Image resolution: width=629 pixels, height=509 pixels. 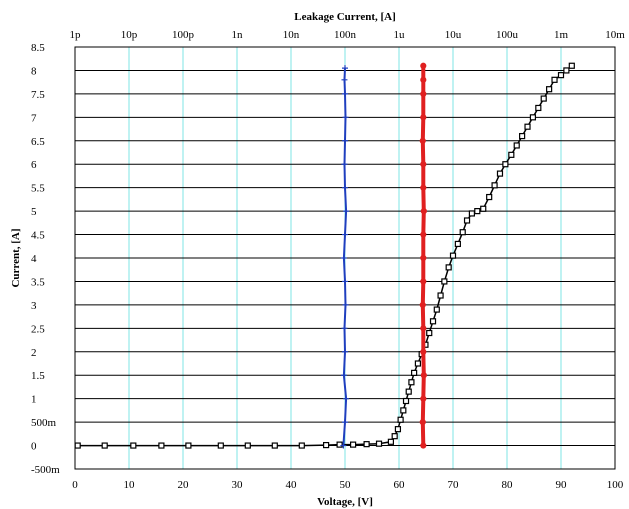 I want to click on x-axis-title: Voltage, [V], so click(x=345, y=502).